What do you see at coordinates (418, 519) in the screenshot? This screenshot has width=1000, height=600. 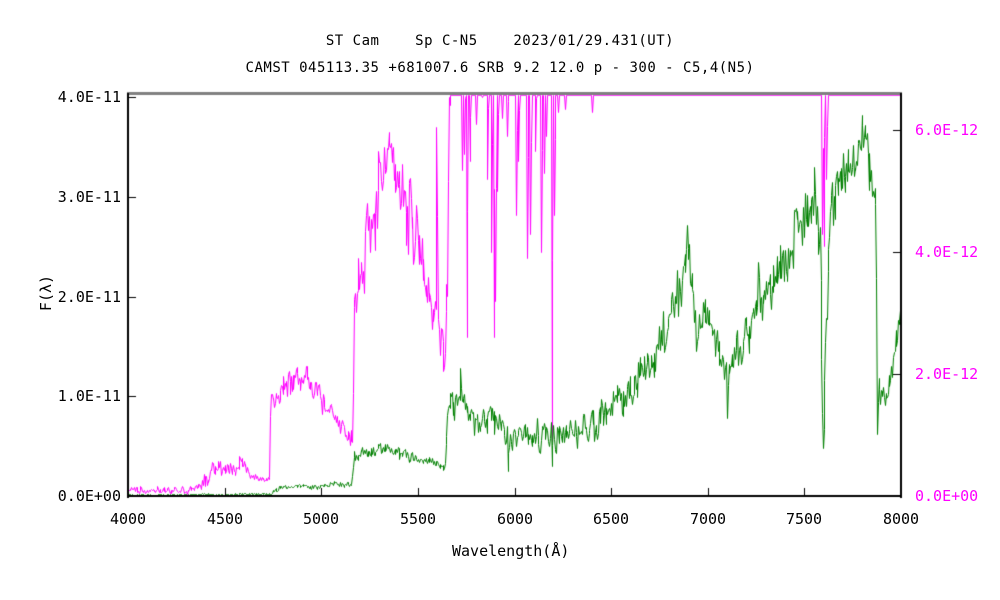 I see `x-axis-tick-label: 5500` at bounding box center [418, 519].